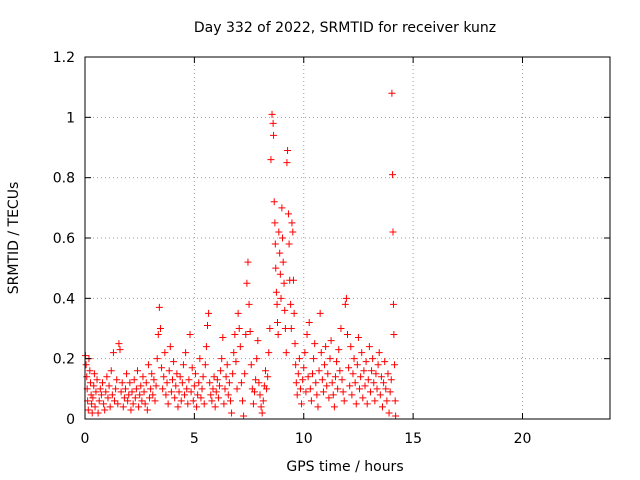 The width and height of the screenshot is (640, 480). I want to click on y-tick-label: 0.2, so click(64, 360).